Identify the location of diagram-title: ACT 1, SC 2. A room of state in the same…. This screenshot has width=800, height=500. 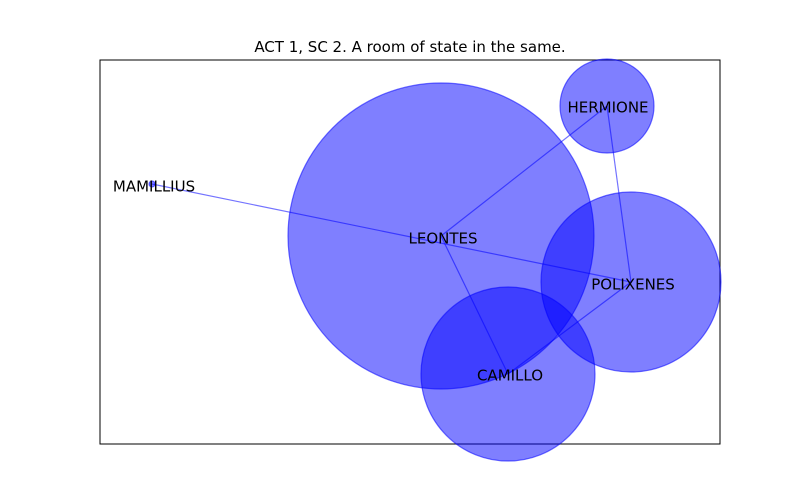
(409, 47).